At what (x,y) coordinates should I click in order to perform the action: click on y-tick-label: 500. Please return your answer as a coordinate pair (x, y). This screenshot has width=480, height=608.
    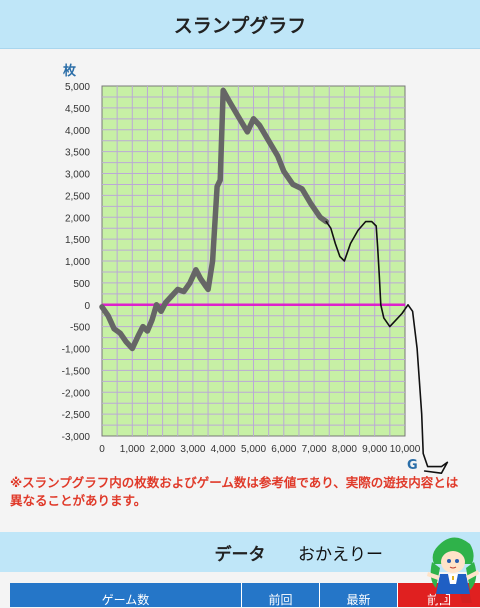
    Looking at the image, I should click on (81, 284).